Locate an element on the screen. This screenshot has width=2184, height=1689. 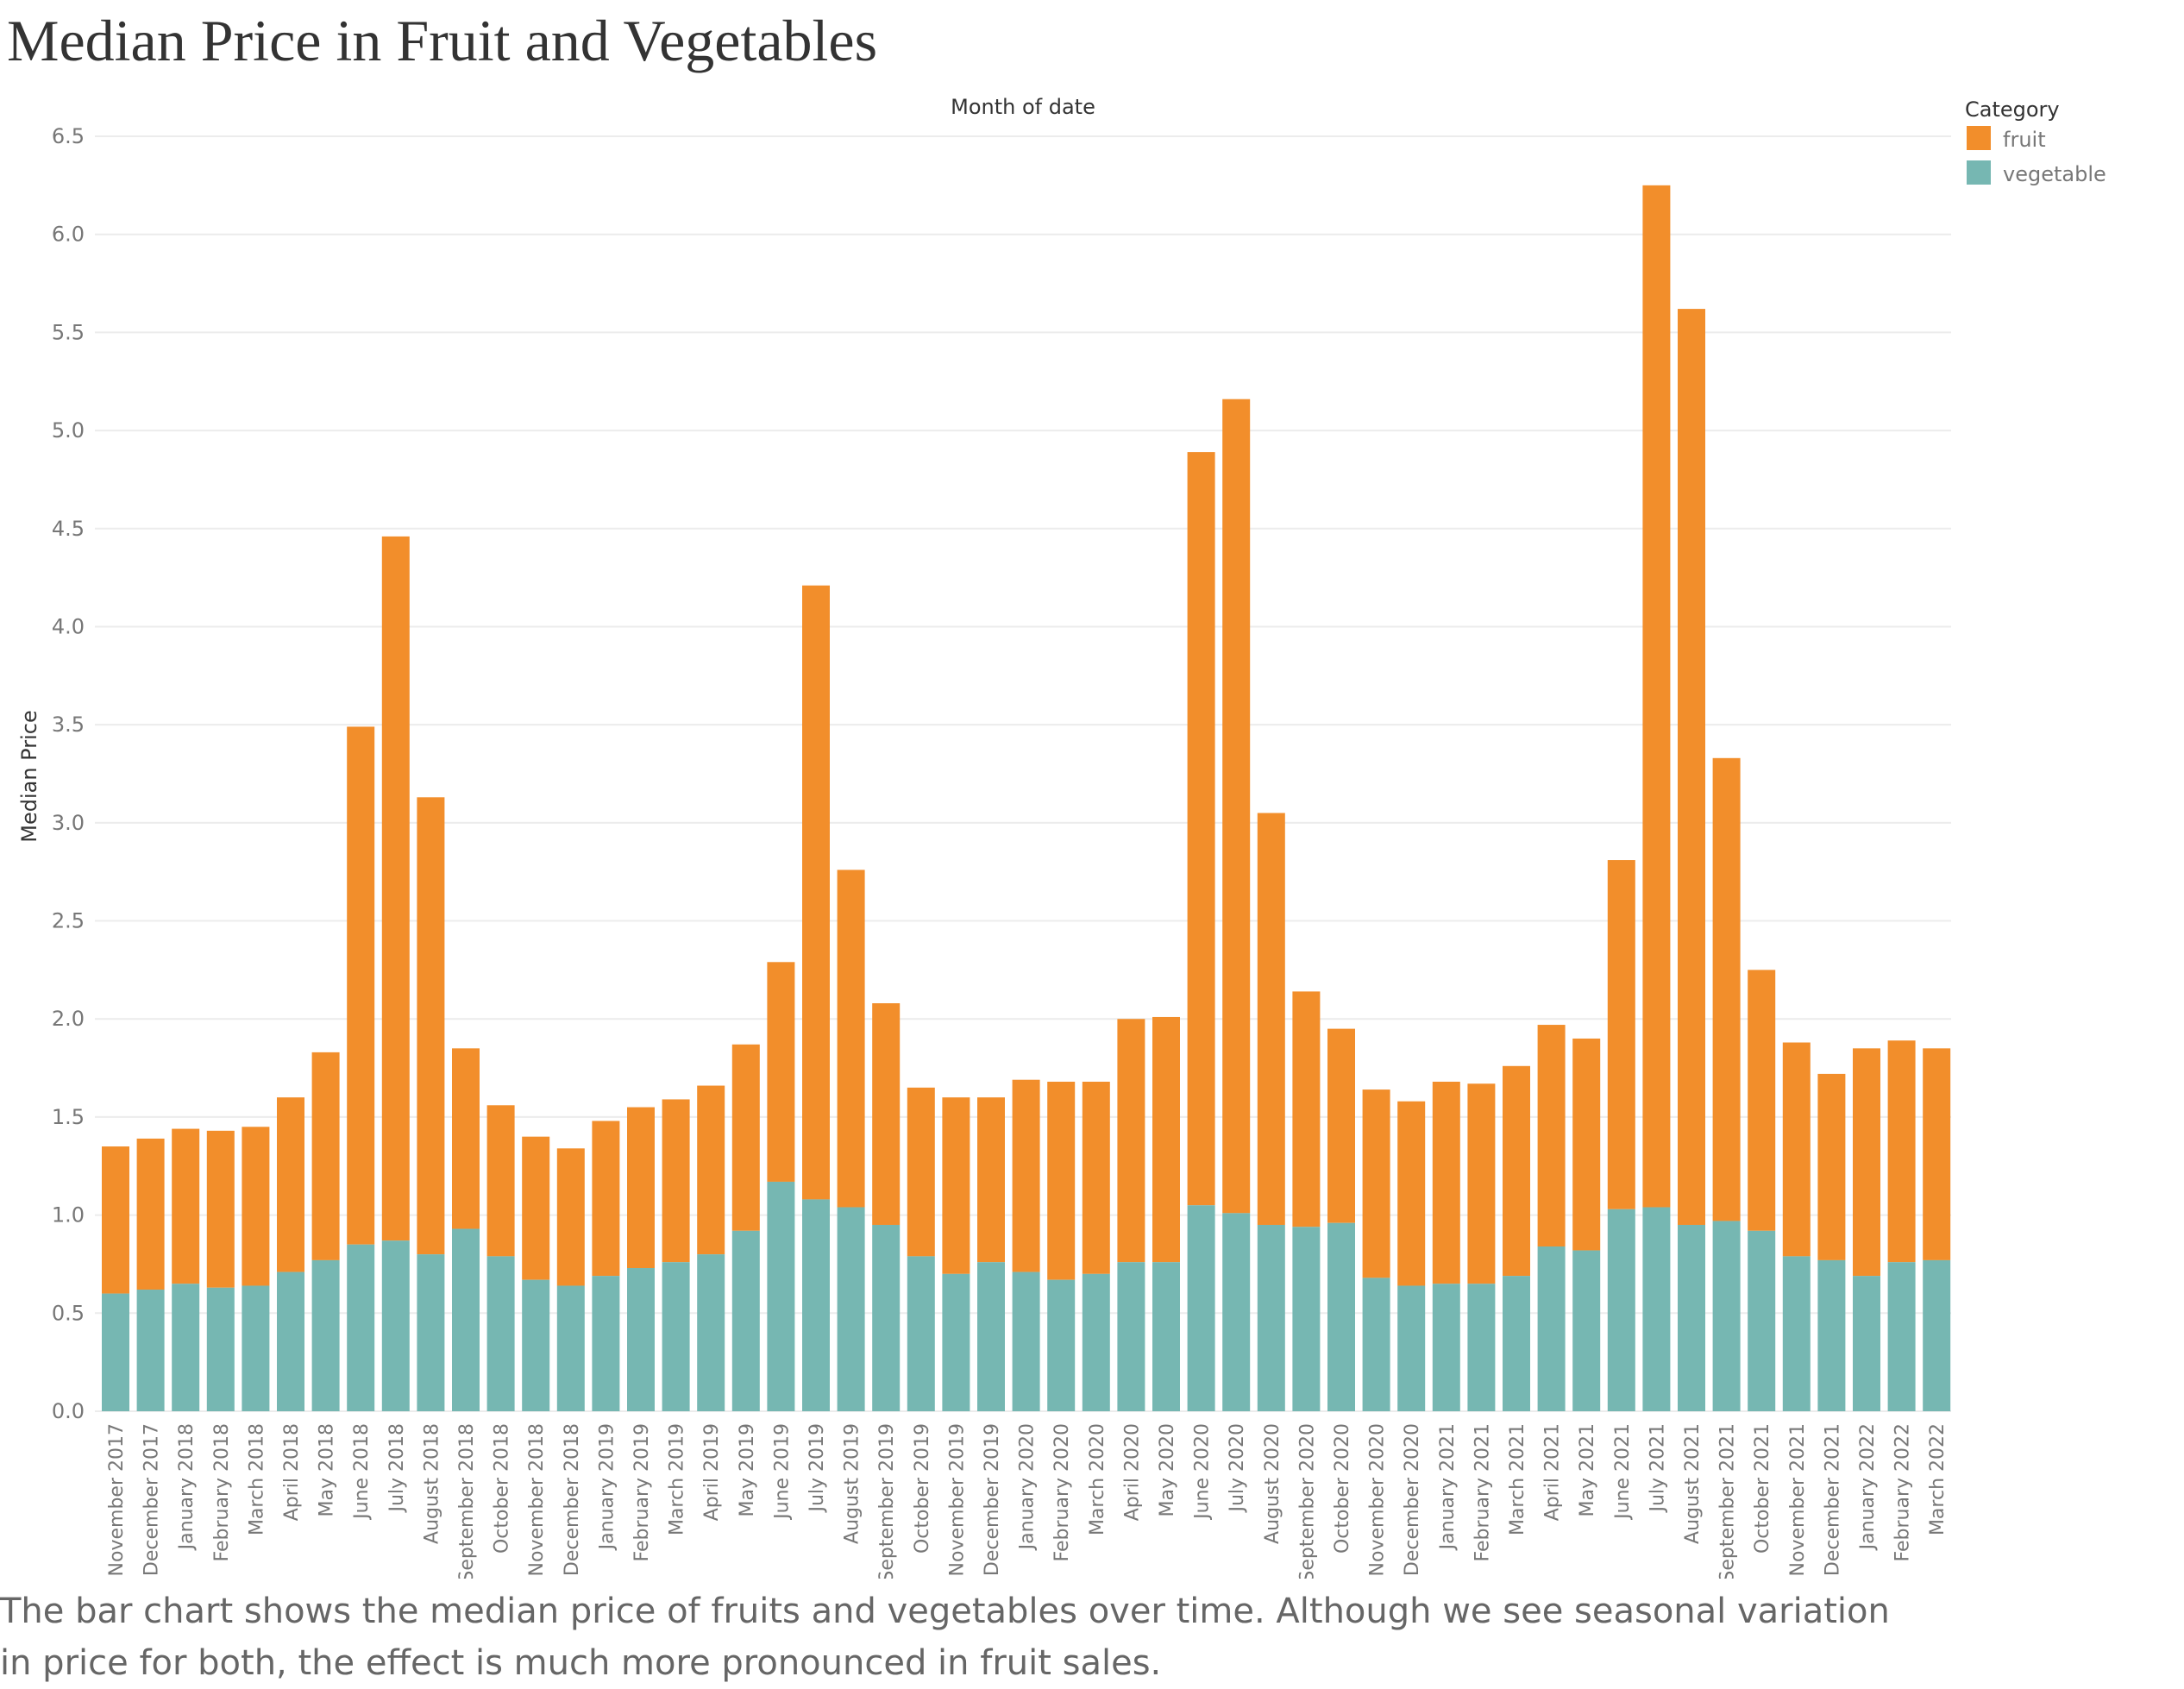
y-tick-label: 5.5 is located at coordinates (68, 332).